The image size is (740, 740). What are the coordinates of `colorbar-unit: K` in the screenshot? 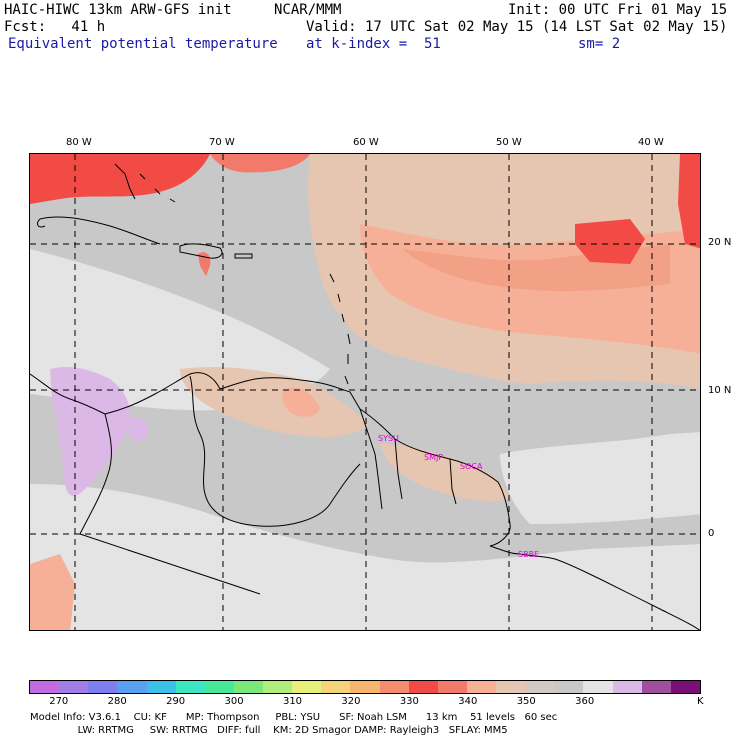 It's located at (700, 701).